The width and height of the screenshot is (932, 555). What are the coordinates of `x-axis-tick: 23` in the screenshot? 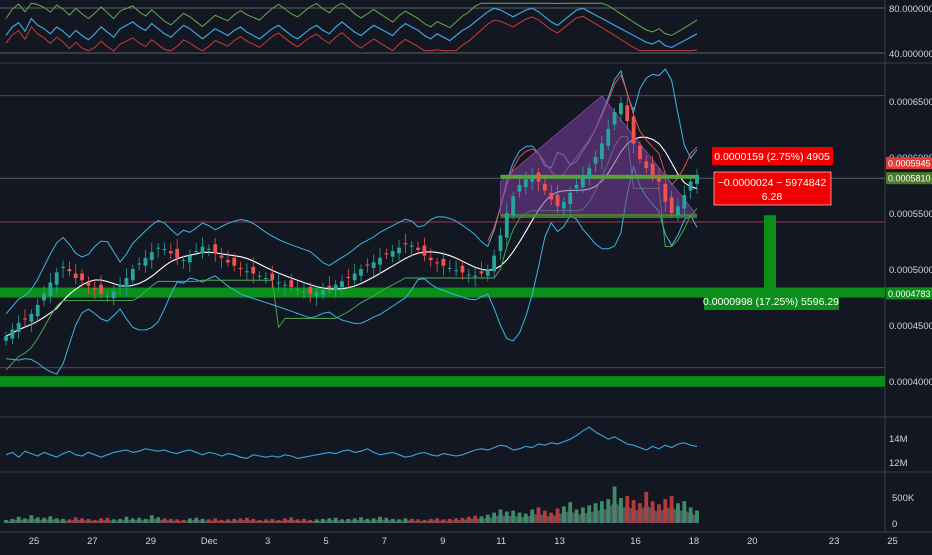 It's located at (834, 541).